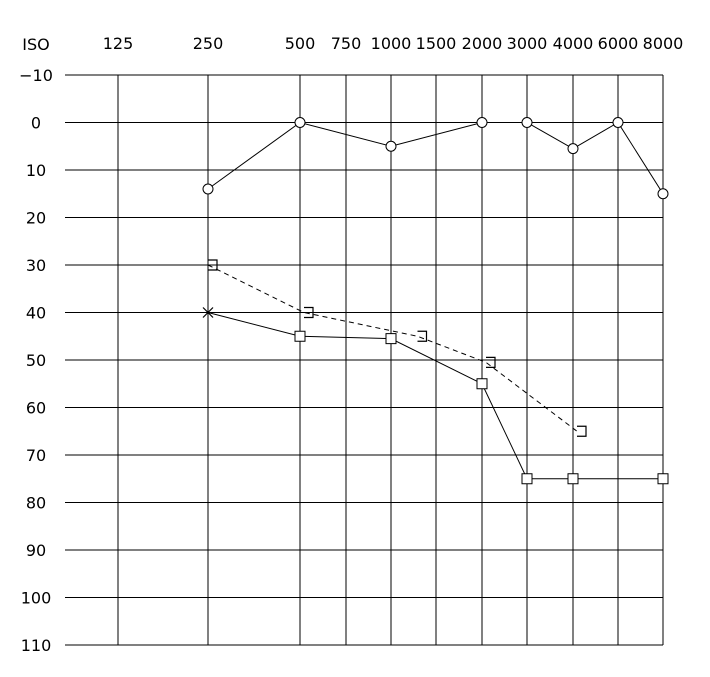 The height and width of the screenshot is (677, 710). Describe the element at coordinates (208, 312) in the screenshot. I see `data-point-cross` at that location.